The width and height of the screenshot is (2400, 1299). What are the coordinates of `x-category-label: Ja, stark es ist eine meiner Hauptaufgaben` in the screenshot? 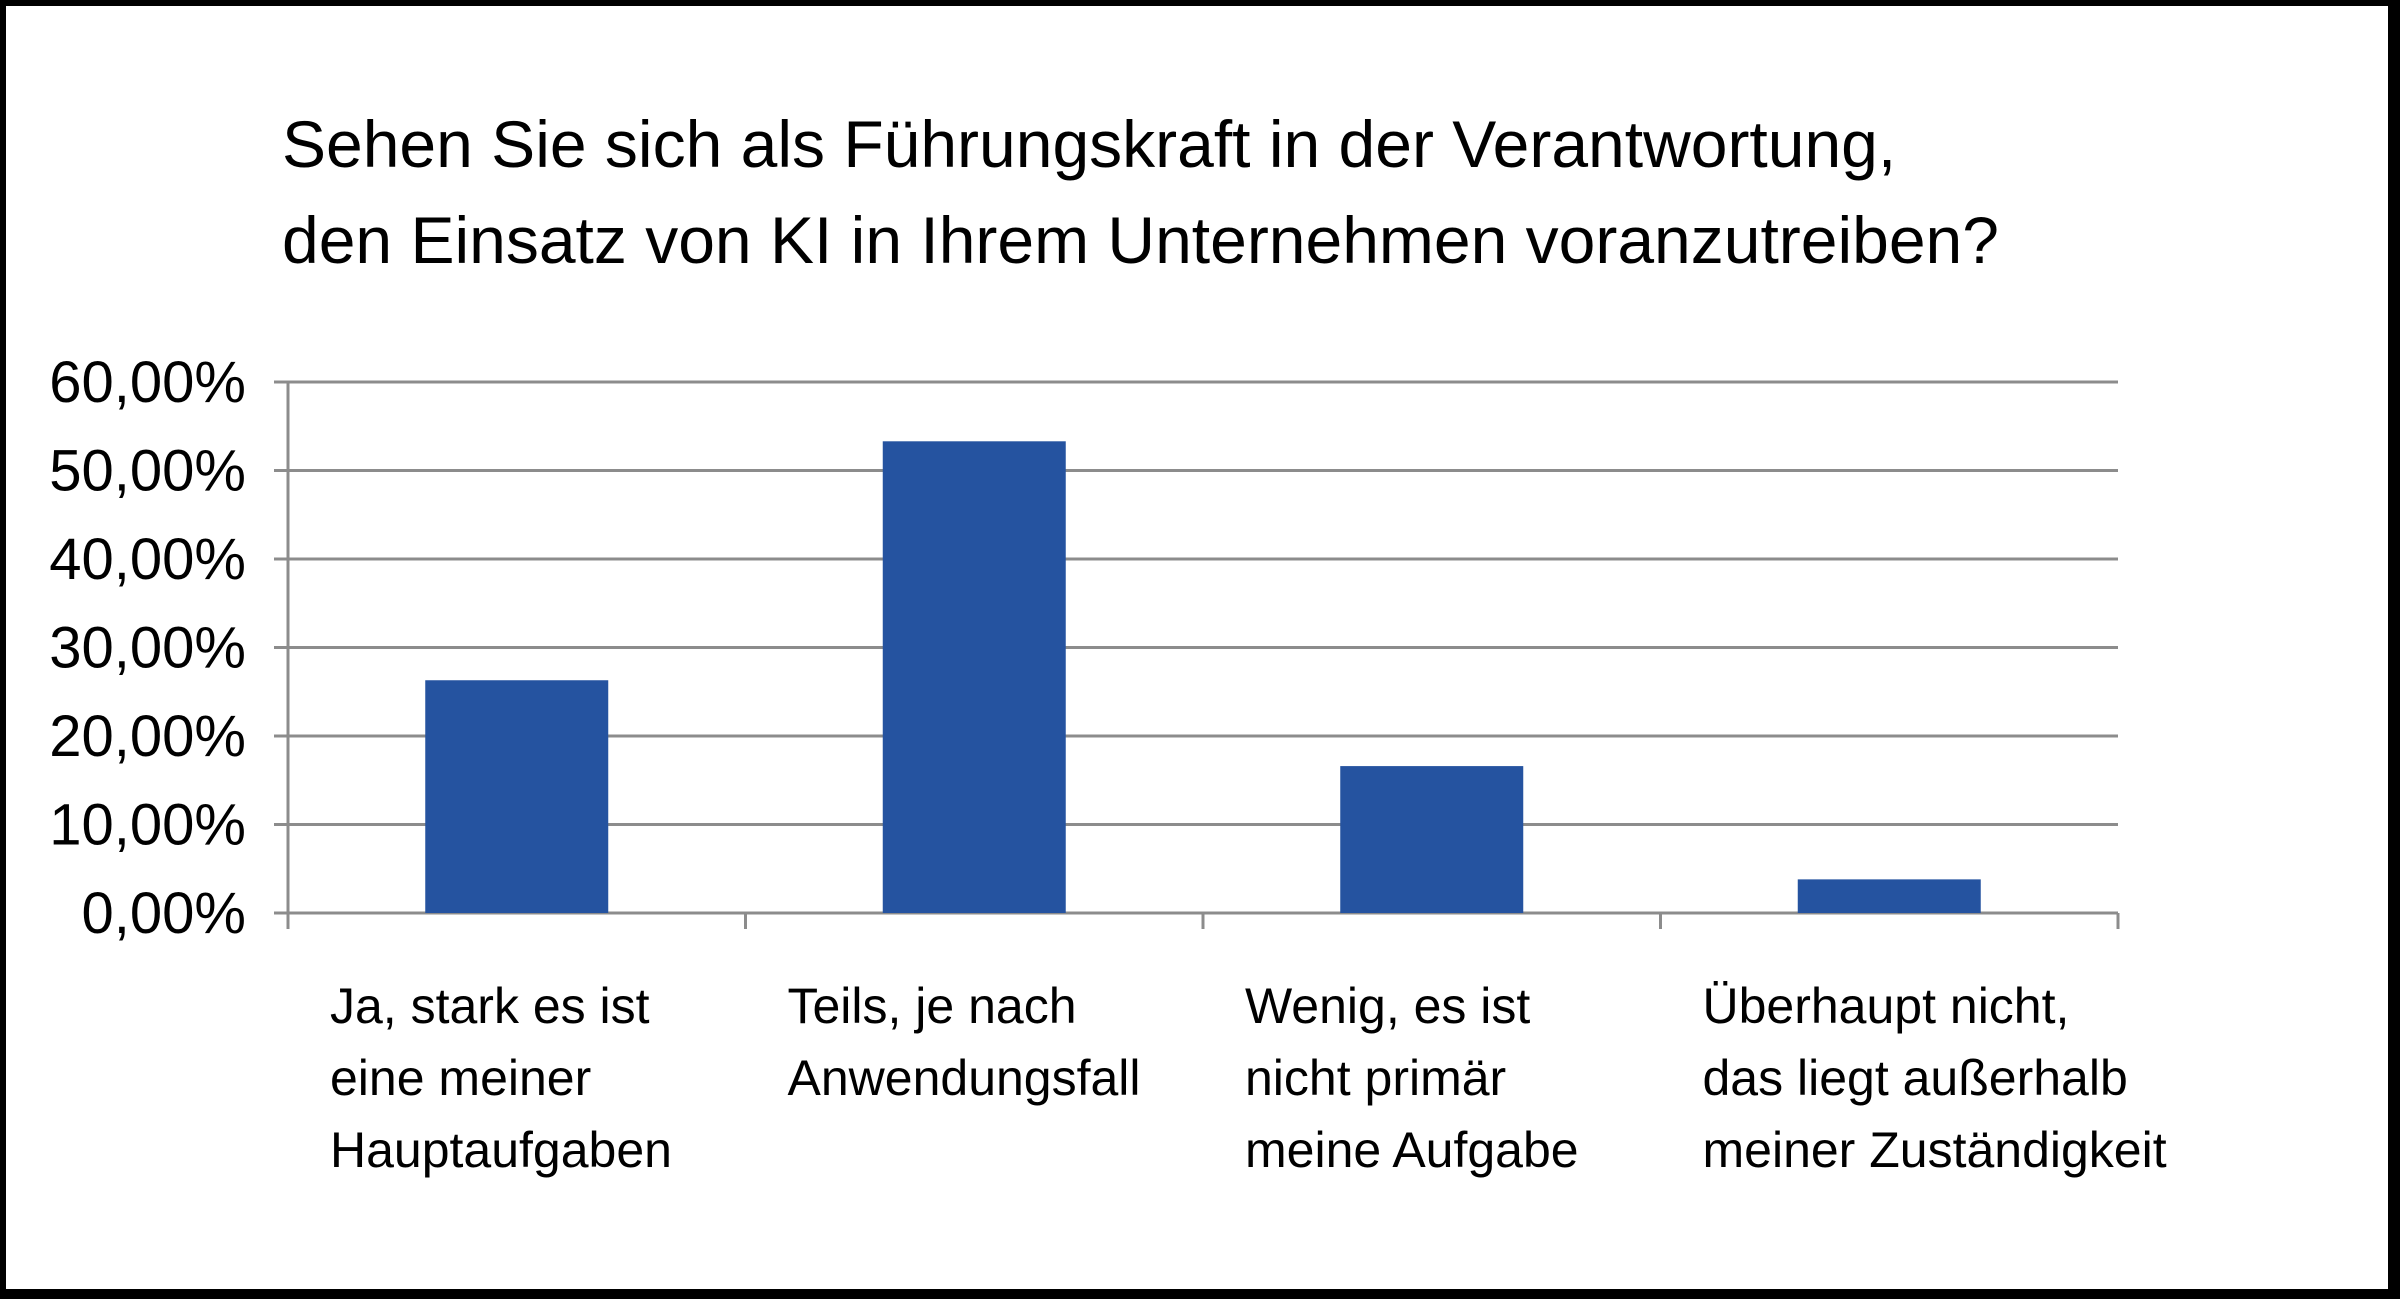 It's located at (501, 1078).